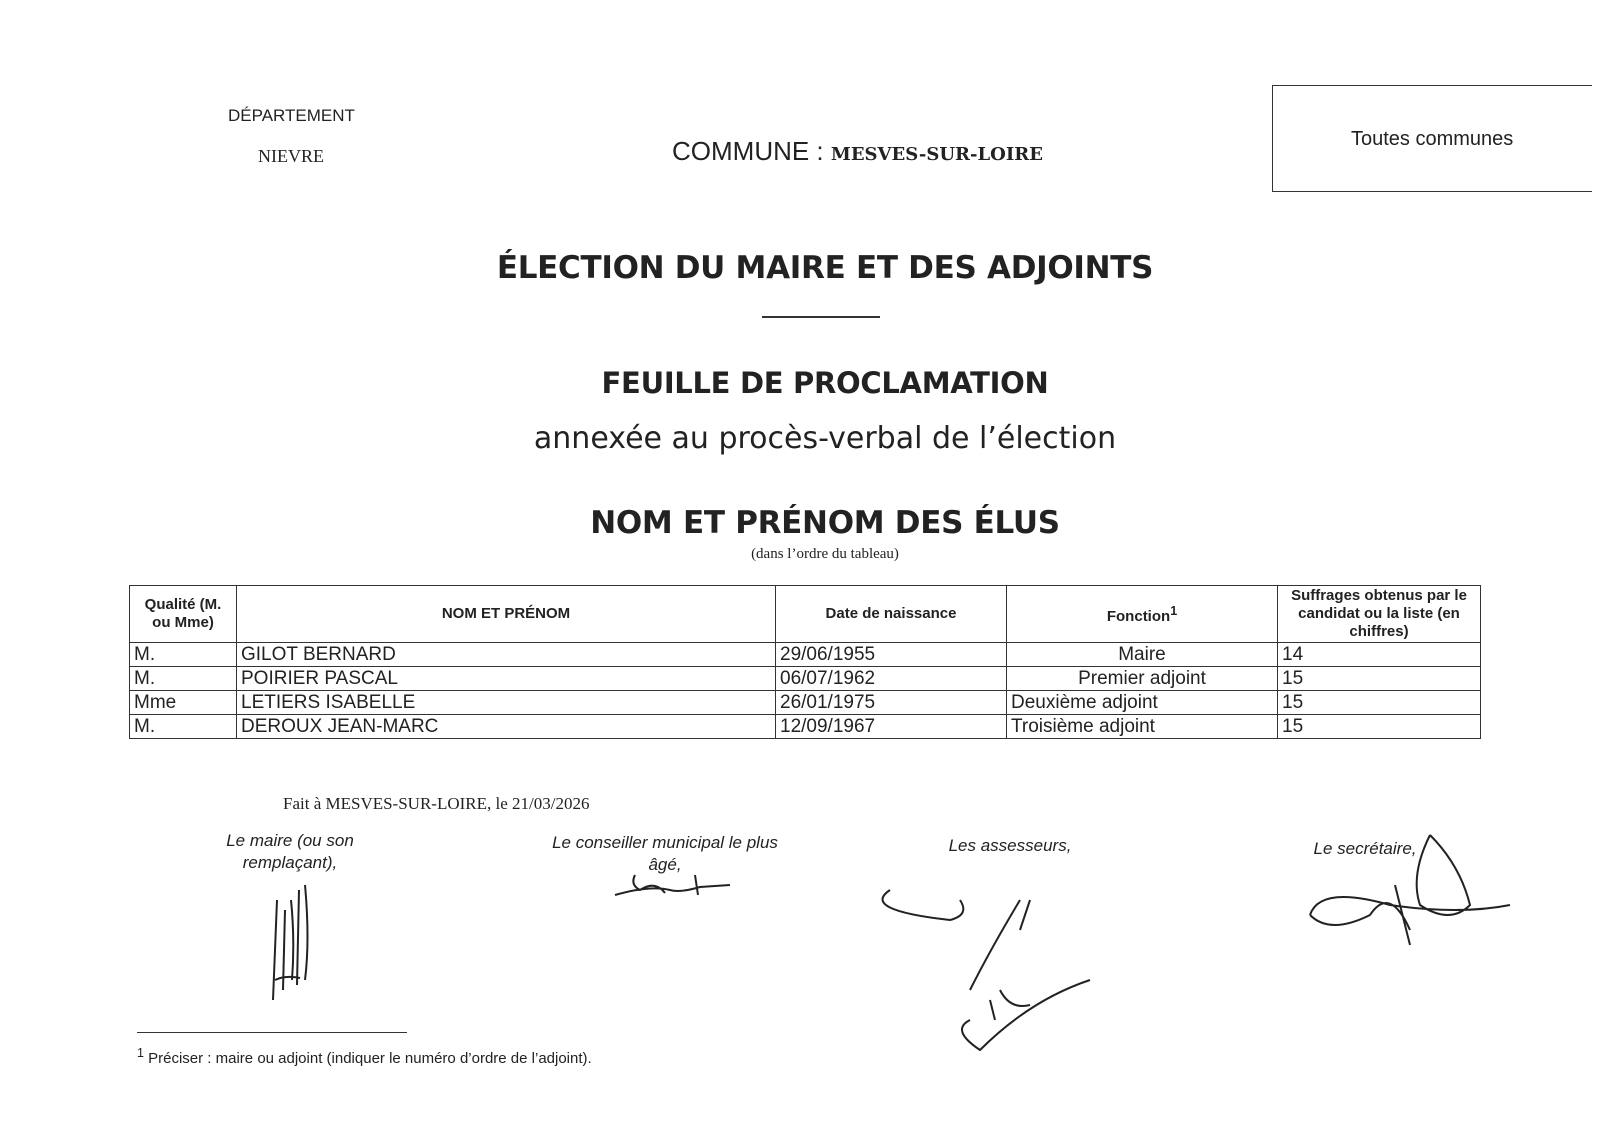  I want to click on cell-suffrages: 14, so click(1379, 654).